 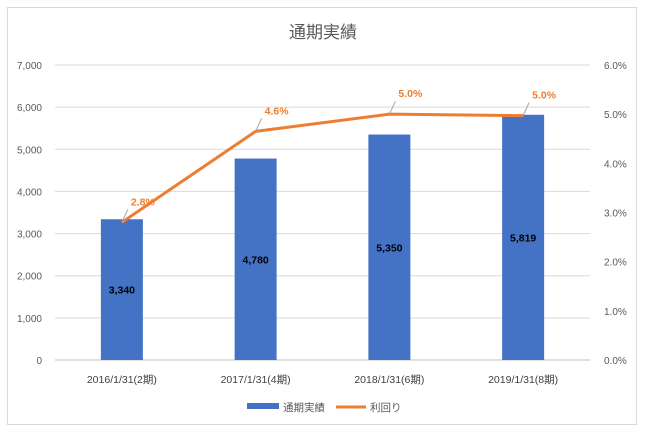 What do you see at coordinates (256, 380) in the screenshot?
I see `x-axis-tick-label: 2017/1/31(4期)` at bounding box center [256, 380].